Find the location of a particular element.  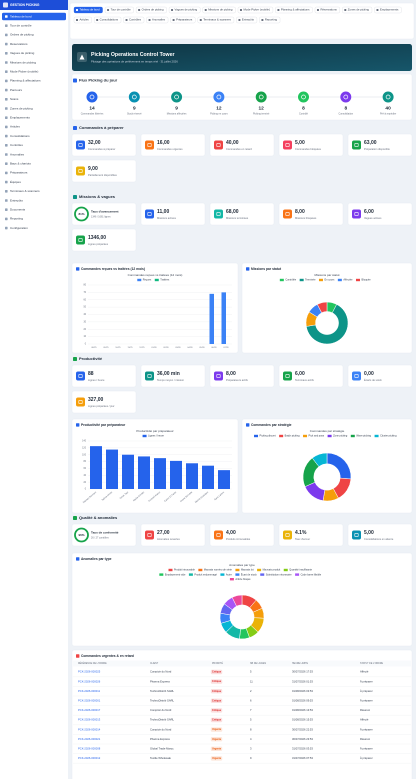

tab-label: Préparateurs is located at coordinates (184, 20).